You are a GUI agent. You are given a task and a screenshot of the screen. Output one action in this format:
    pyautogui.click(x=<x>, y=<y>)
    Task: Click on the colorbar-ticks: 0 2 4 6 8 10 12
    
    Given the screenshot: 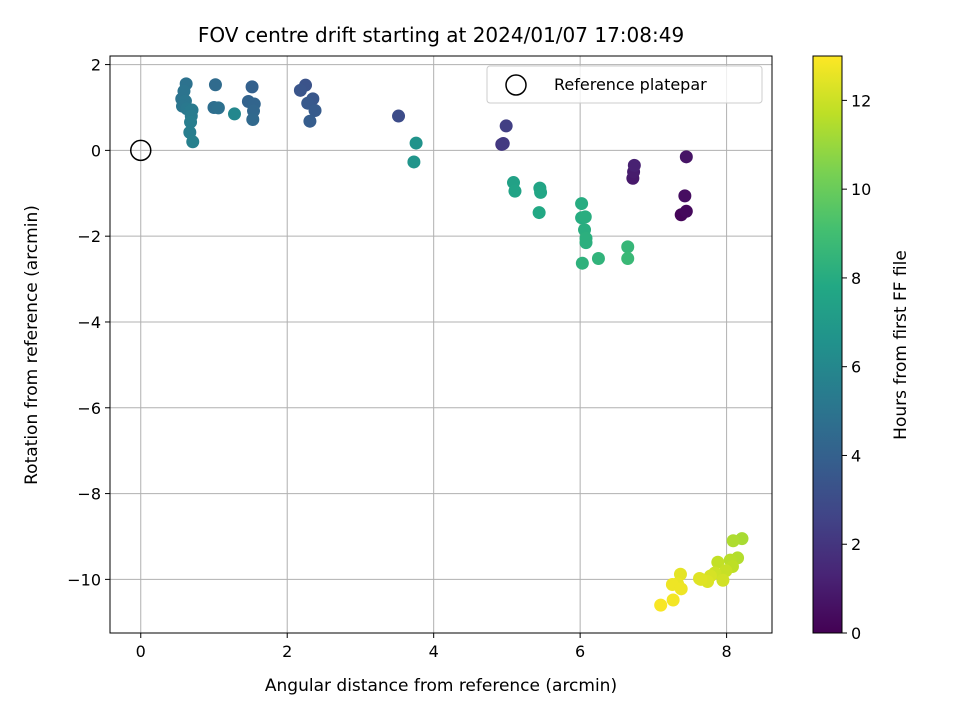 What is the action you would take?
    pyautogui.click(x=856, y=367)
    